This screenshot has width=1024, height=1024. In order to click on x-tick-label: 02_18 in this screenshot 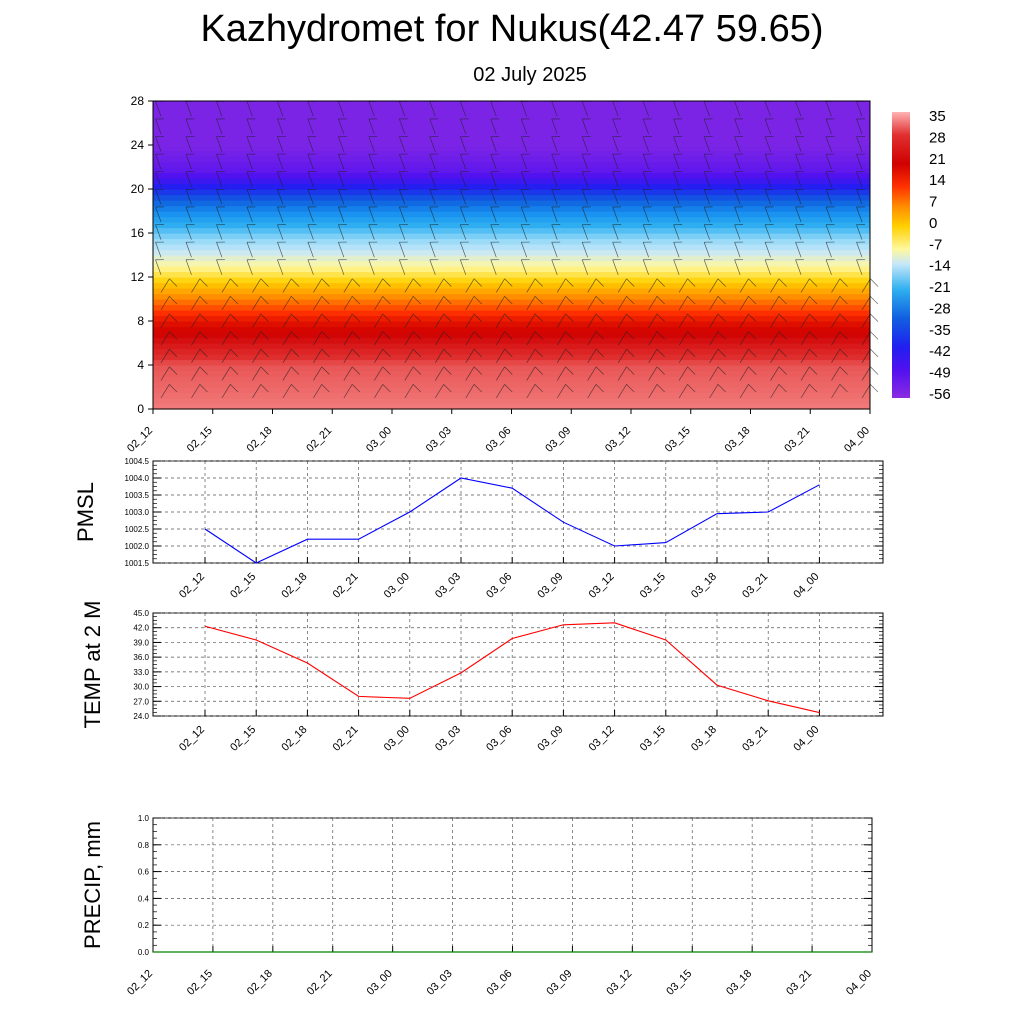, I will do `click(294, 739)`.